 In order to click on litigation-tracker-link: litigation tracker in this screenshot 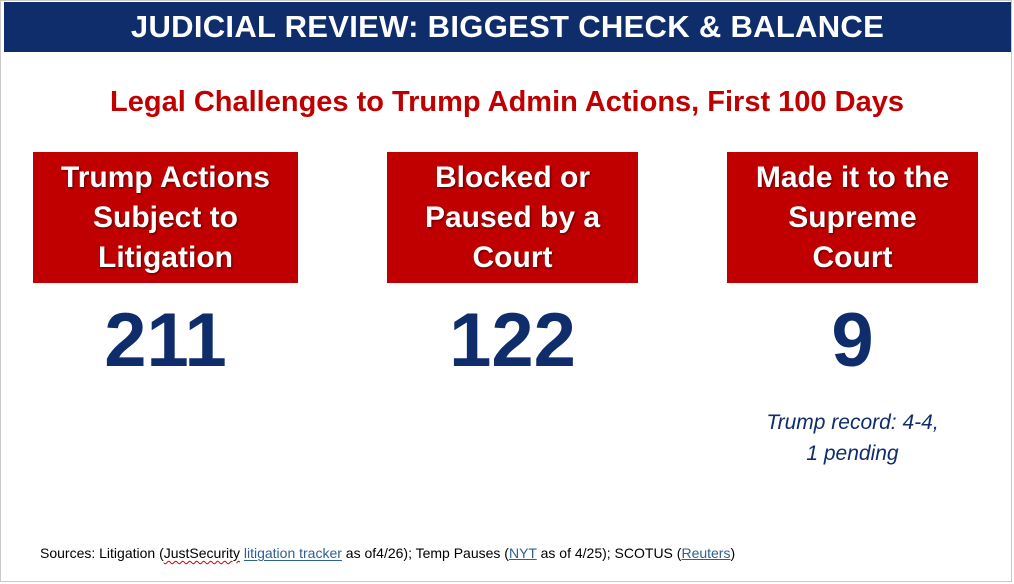, I will do `click(292, 553)`.